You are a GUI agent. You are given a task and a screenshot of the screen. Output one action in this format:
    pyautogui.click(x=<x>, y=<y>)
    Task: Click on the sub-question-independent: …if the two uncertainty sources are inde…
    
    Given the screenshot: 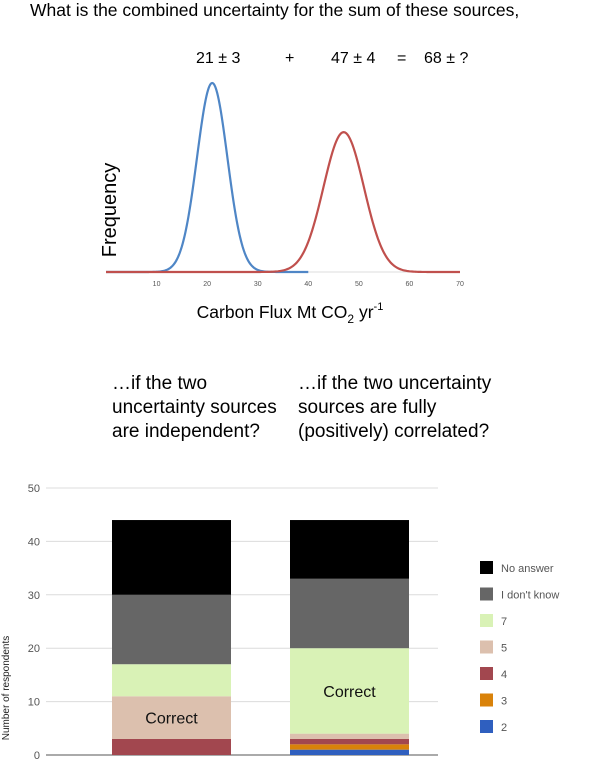 What is the action you would take?
    pyautogui.click(x=194, y=407)
    